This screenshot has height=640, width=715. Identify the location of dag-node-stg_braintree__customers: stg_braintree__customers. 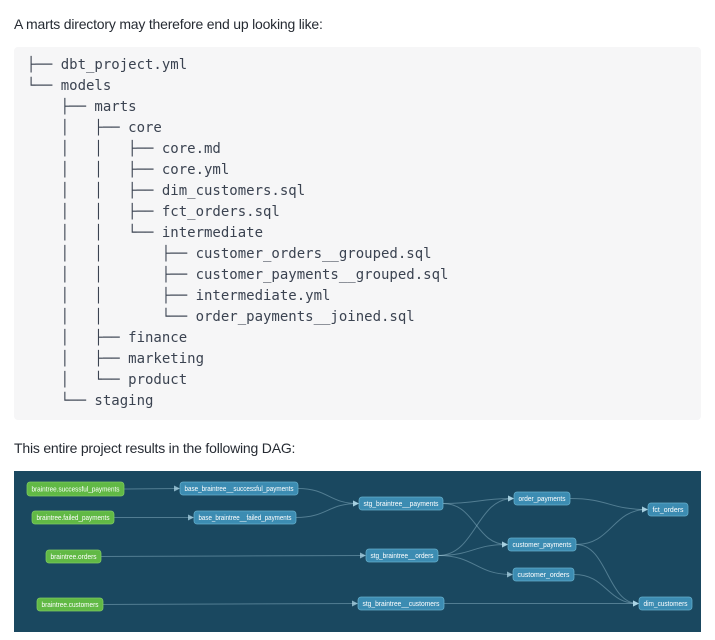
(401, 603).